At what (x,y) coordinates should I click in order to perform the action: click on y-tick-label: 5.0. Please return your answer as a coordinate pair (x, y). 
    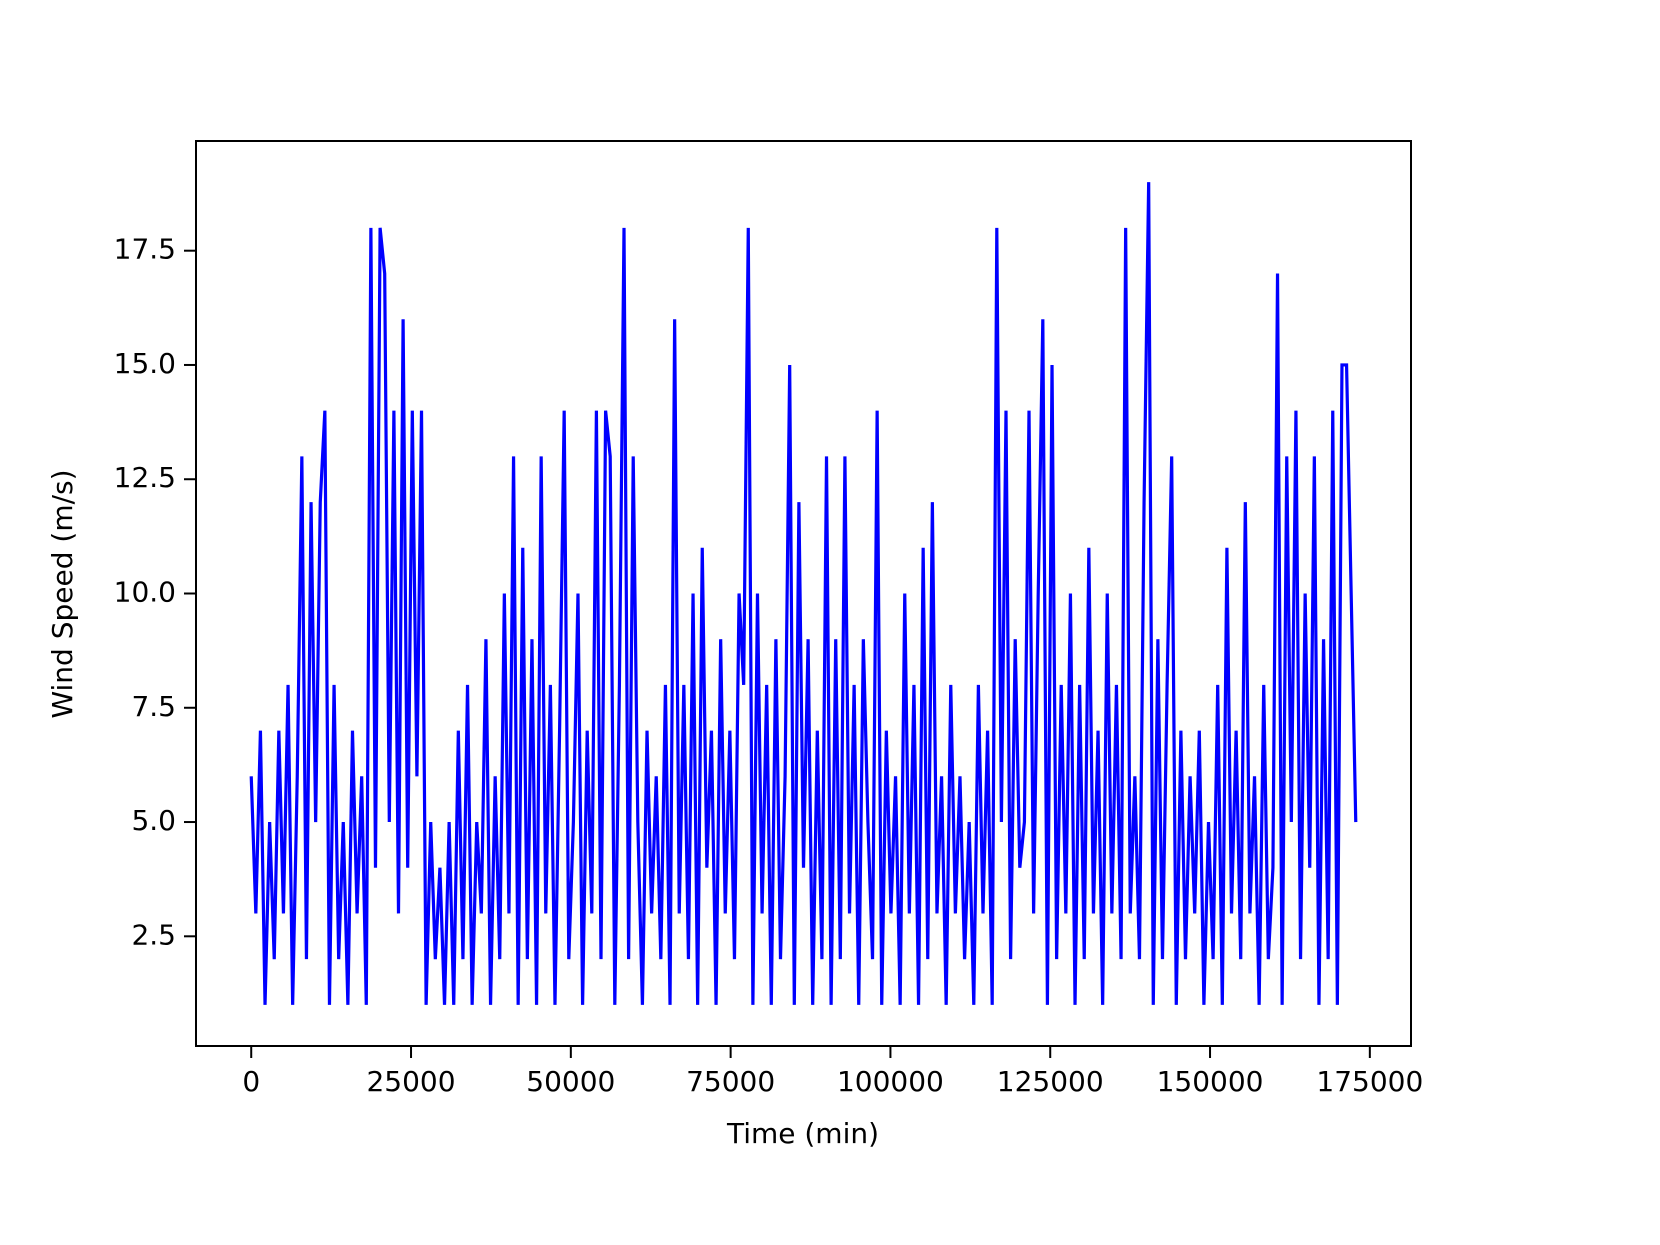
    Looking at the image, I should click on (153, 820).